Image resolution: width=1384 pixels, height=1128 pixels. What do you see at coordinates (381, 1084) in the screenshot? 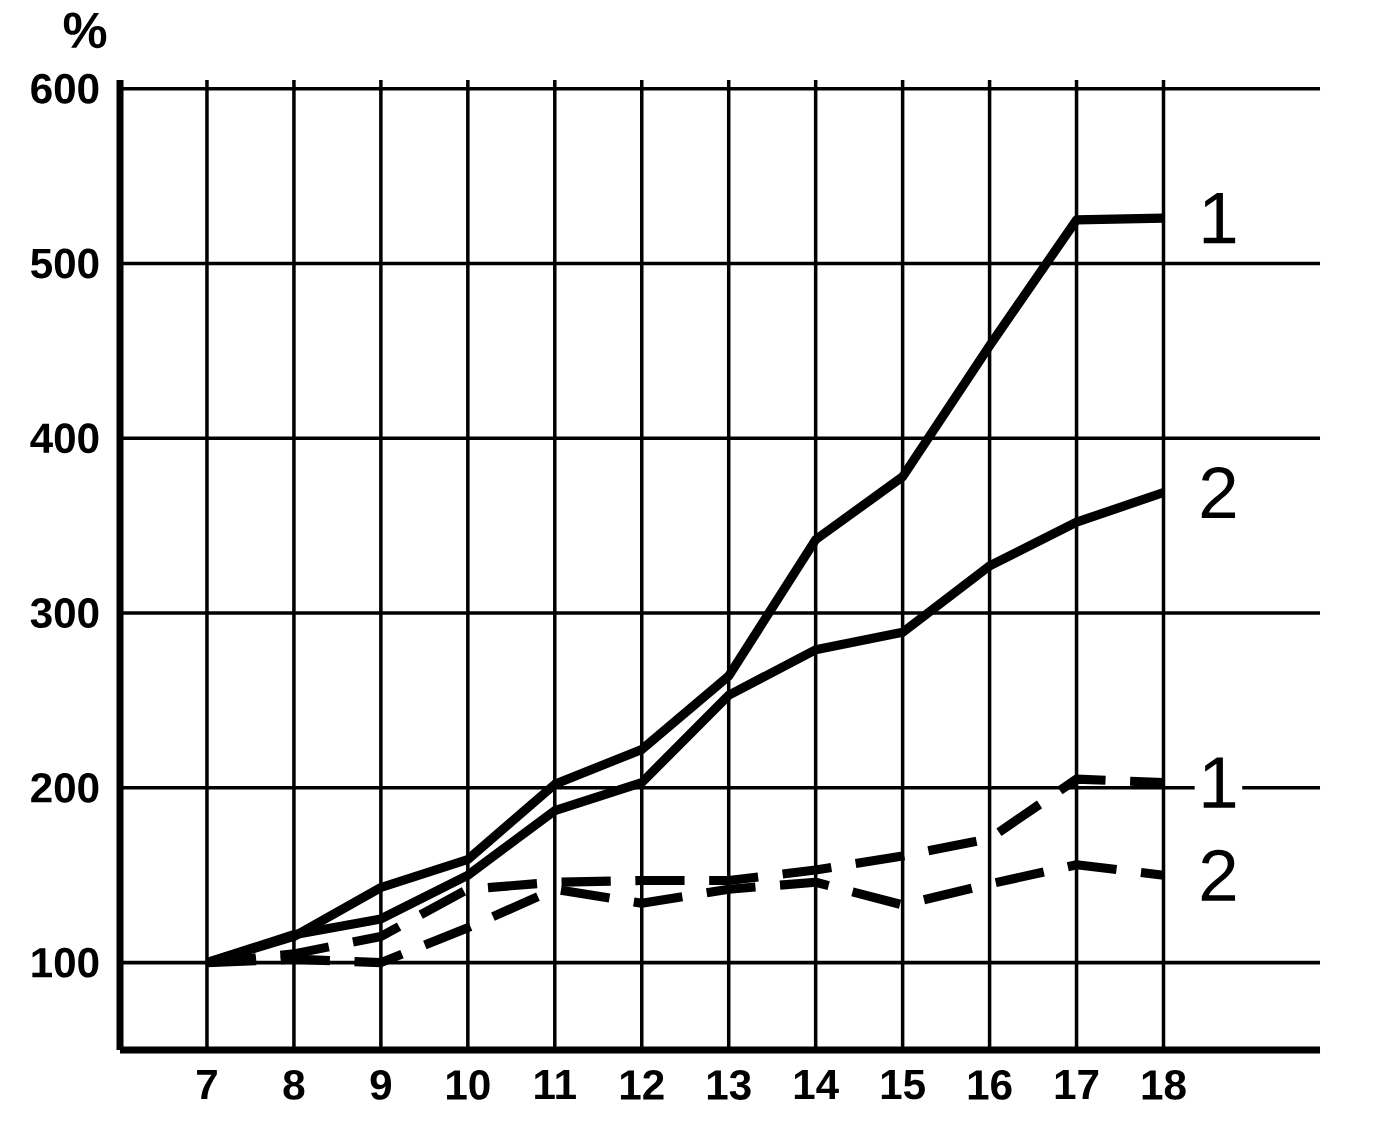
I see `x-tick-label: 9` at bounding box center [381, 1084].